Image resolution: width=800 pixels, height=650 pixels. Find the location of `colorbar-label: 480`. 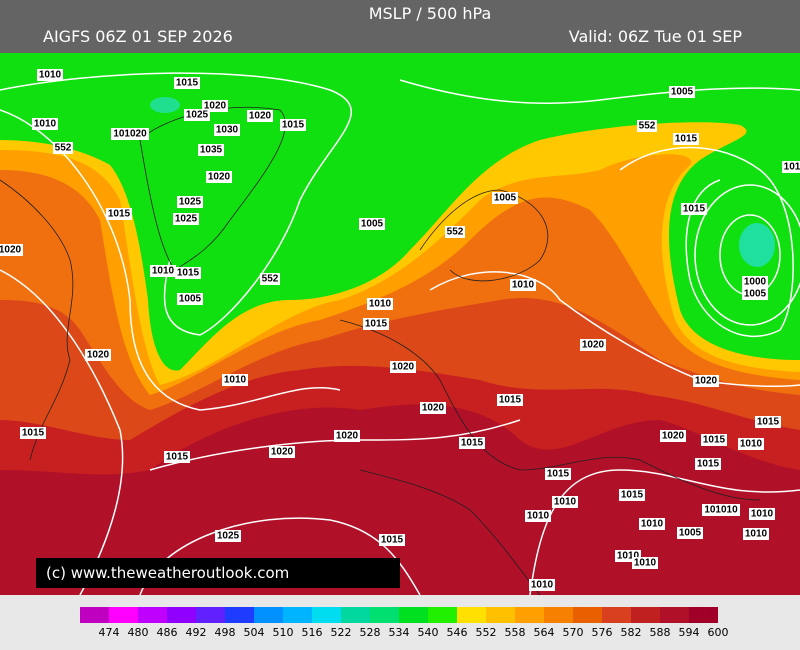

colorbar-label: 480 is located at coordinates (138, 632).